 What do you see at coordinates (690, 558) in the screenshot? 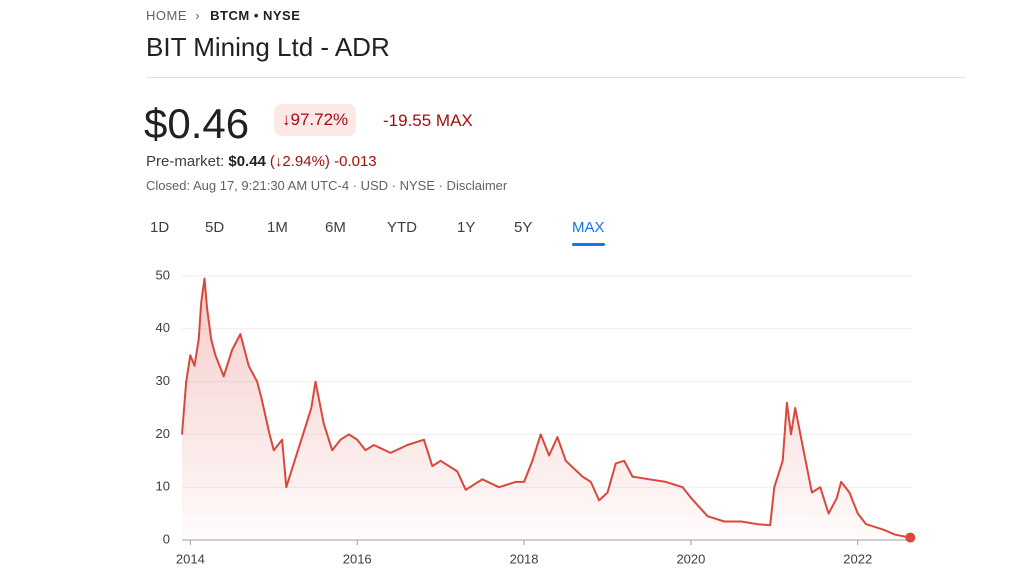
I see `x-tick-label: 2020` at bounding box center [690, 558].